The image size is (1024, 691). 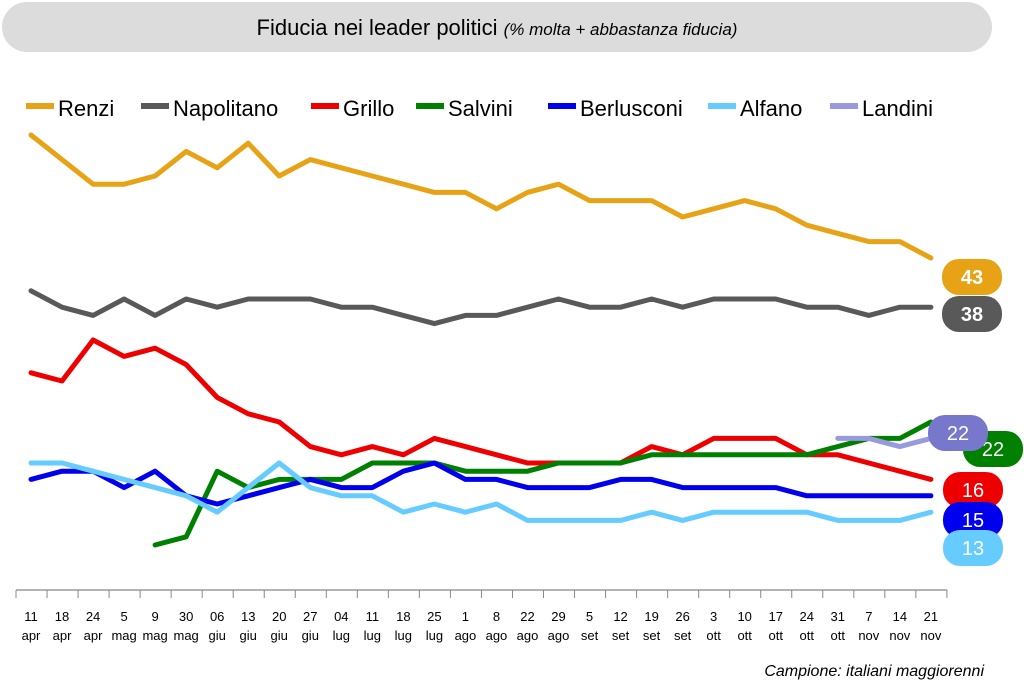 I want to click on legend-label-salvini: Salvini, so click(x=480, y=108).